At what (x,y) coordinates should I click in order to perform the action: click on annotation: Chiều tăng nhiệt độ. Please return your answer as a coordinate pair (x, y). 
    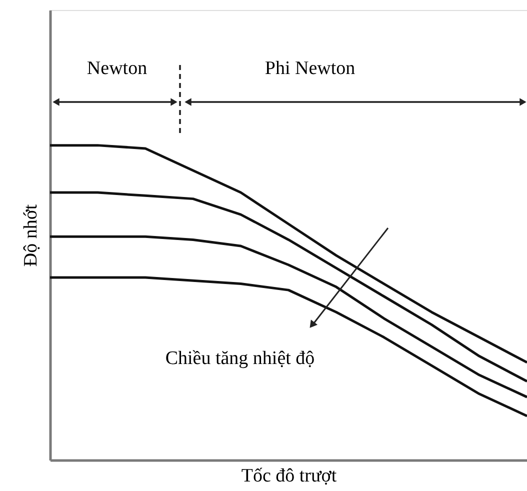
    Looking at the image, I should click on (240, 358).